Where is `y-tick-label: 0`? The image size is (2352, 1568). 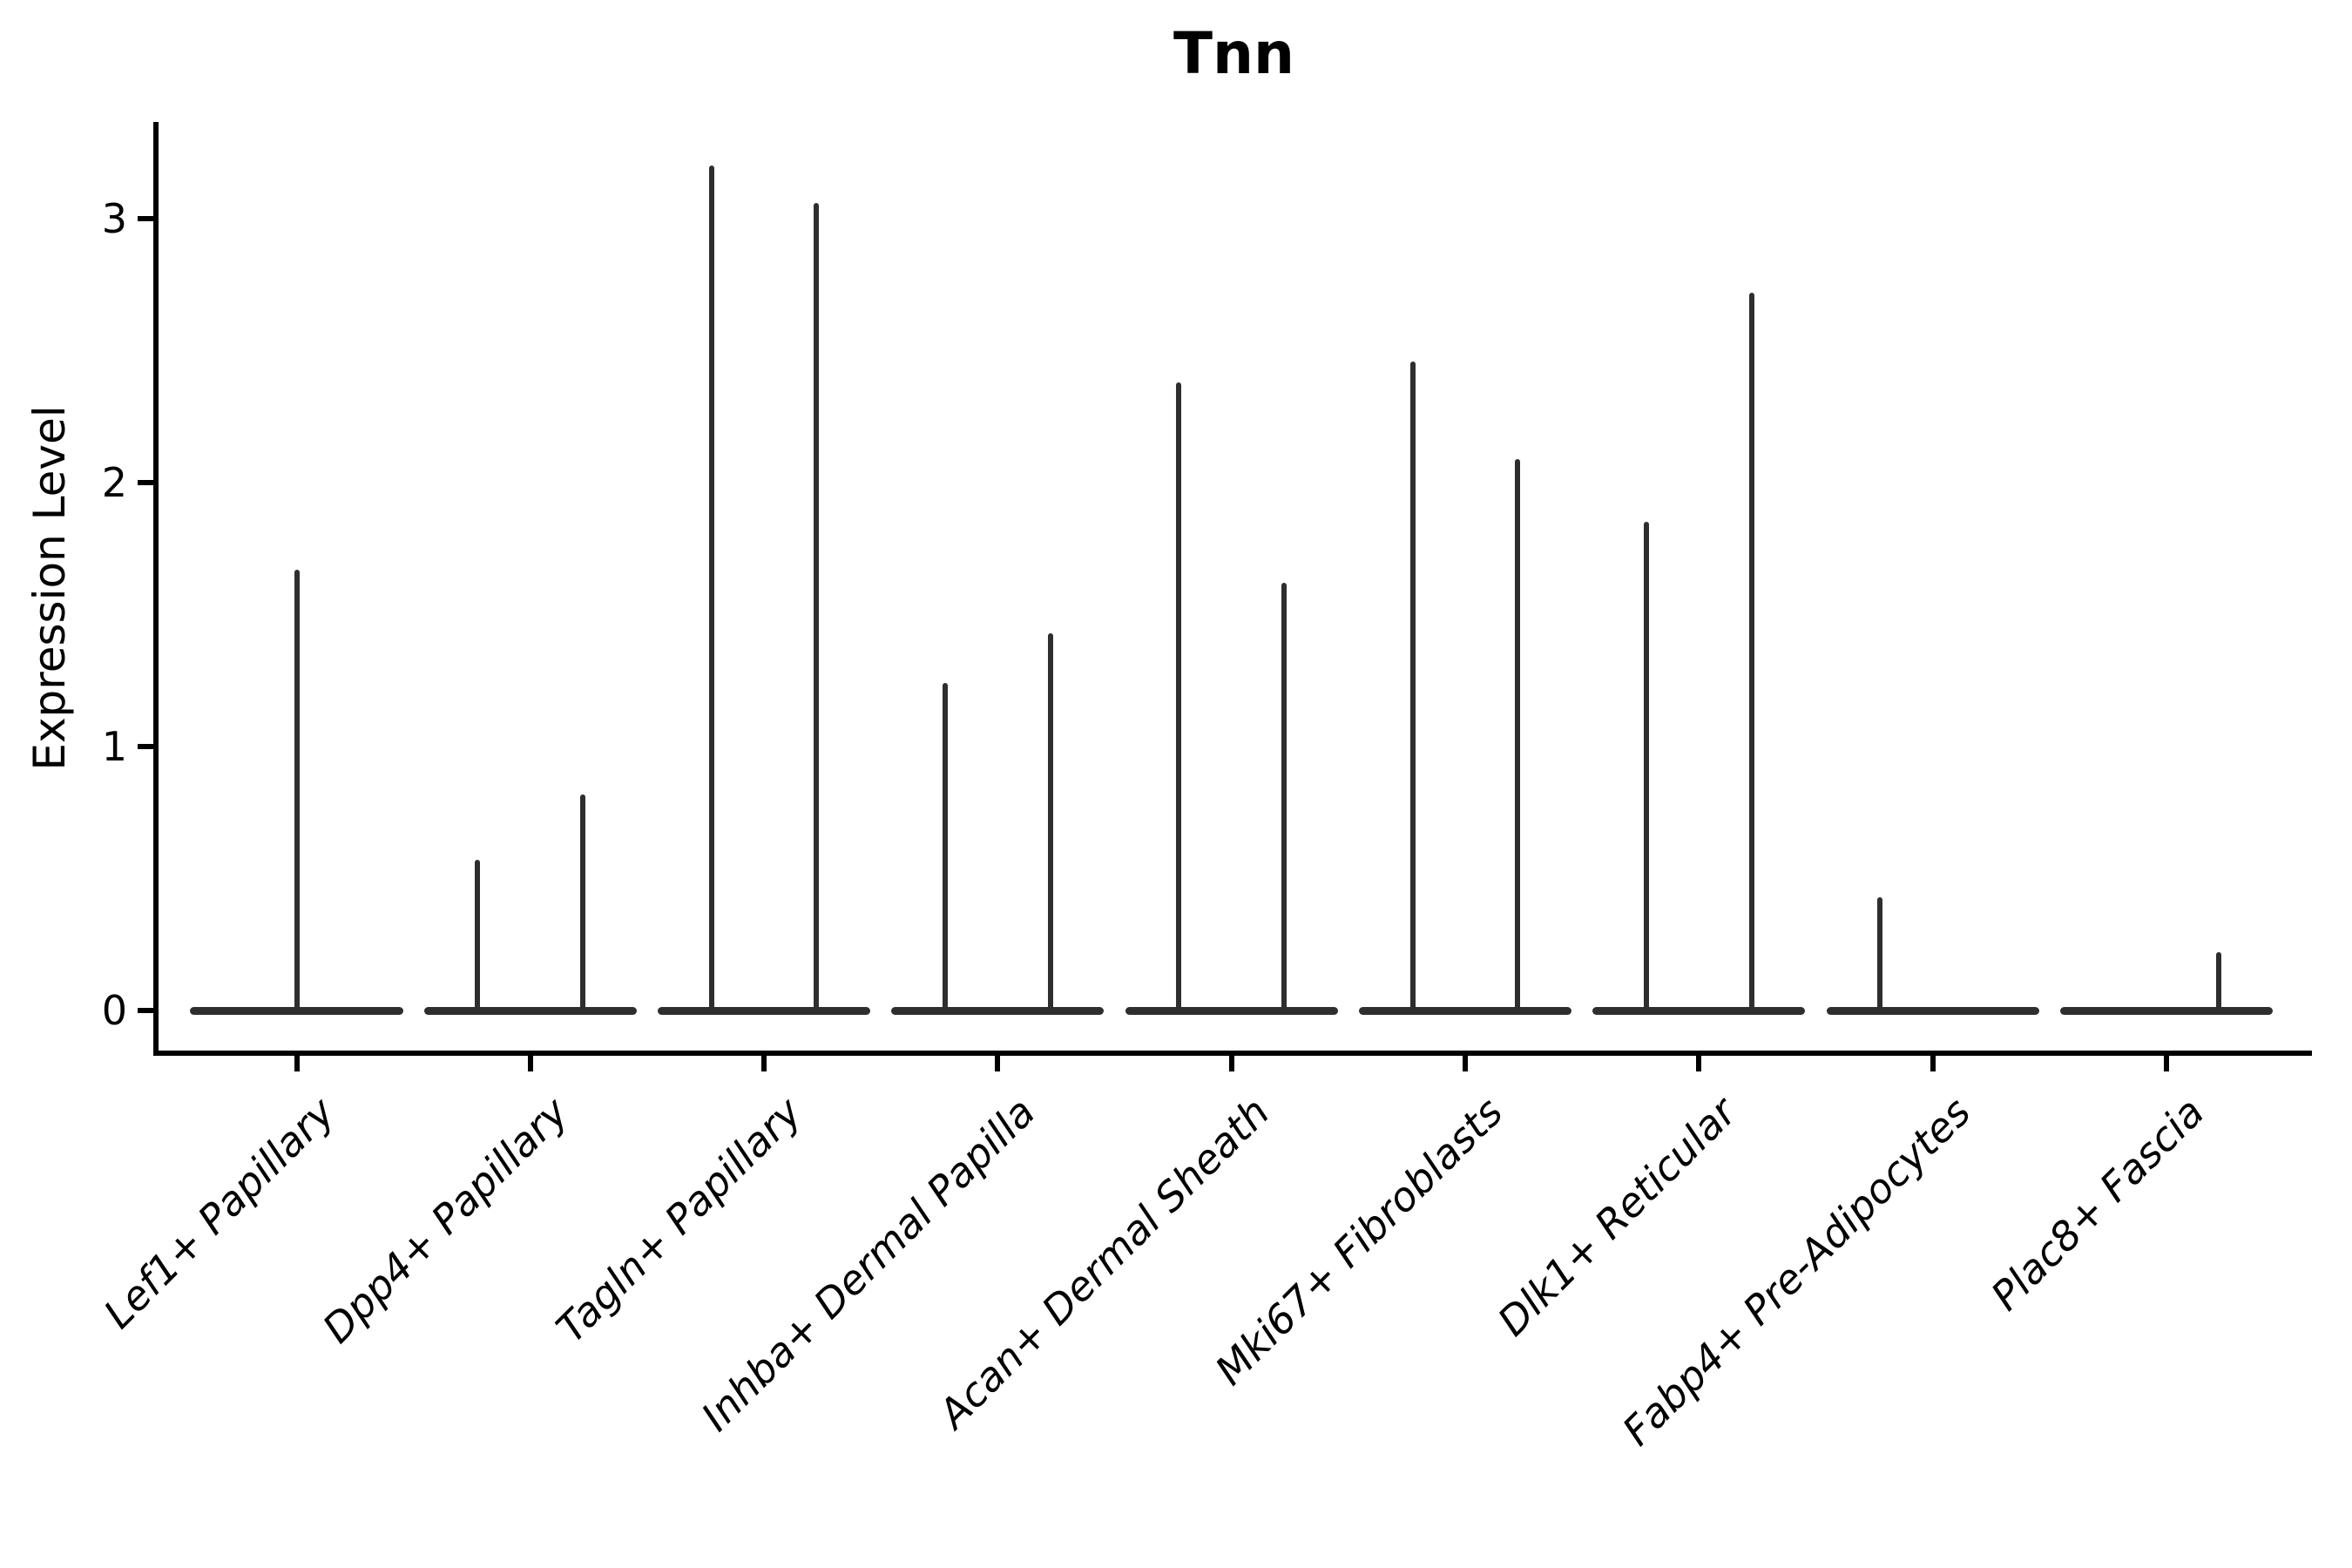 y-tick-label: 0 is located at coordinates (114, 1011).